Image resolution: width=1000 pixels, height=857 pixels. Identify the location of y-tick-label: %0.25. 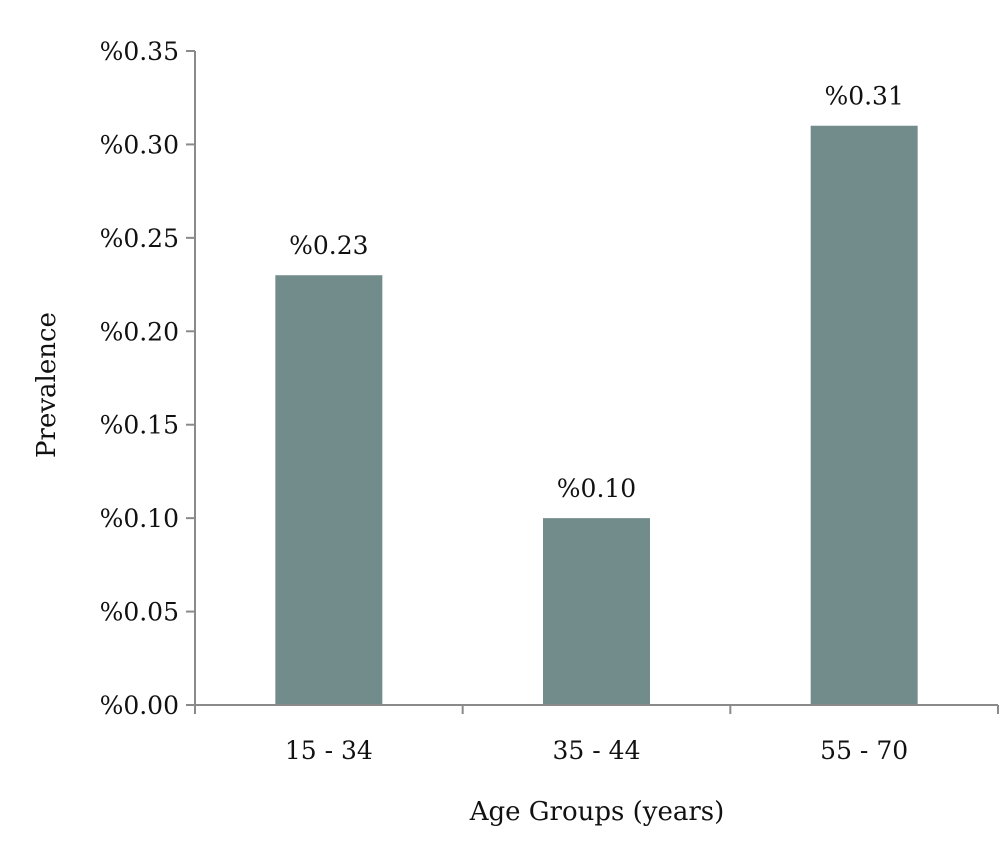
(139, 238).